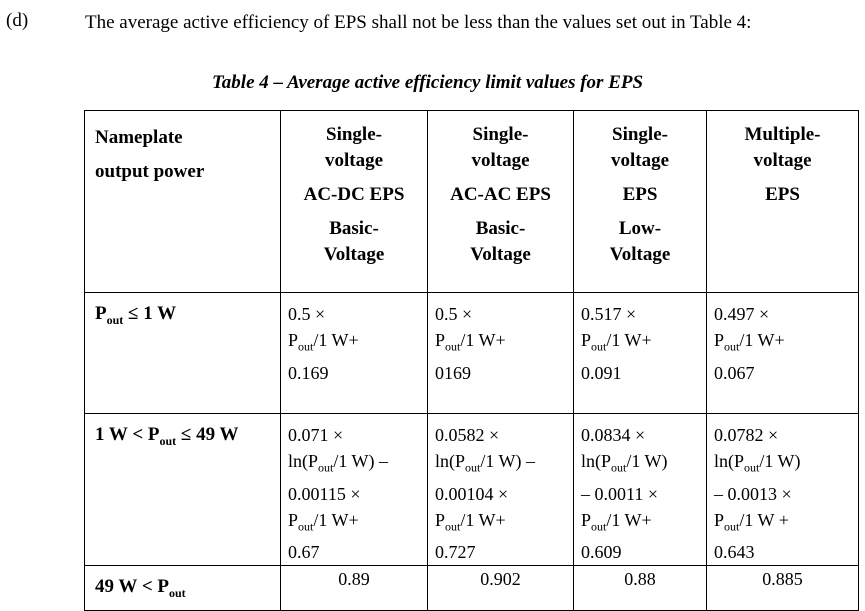 This screenshot has height=611, width=865. Describe the element at coordinates (472, 493) in the screenshot. I see `cell-line: 0.00104 ×` at that location.